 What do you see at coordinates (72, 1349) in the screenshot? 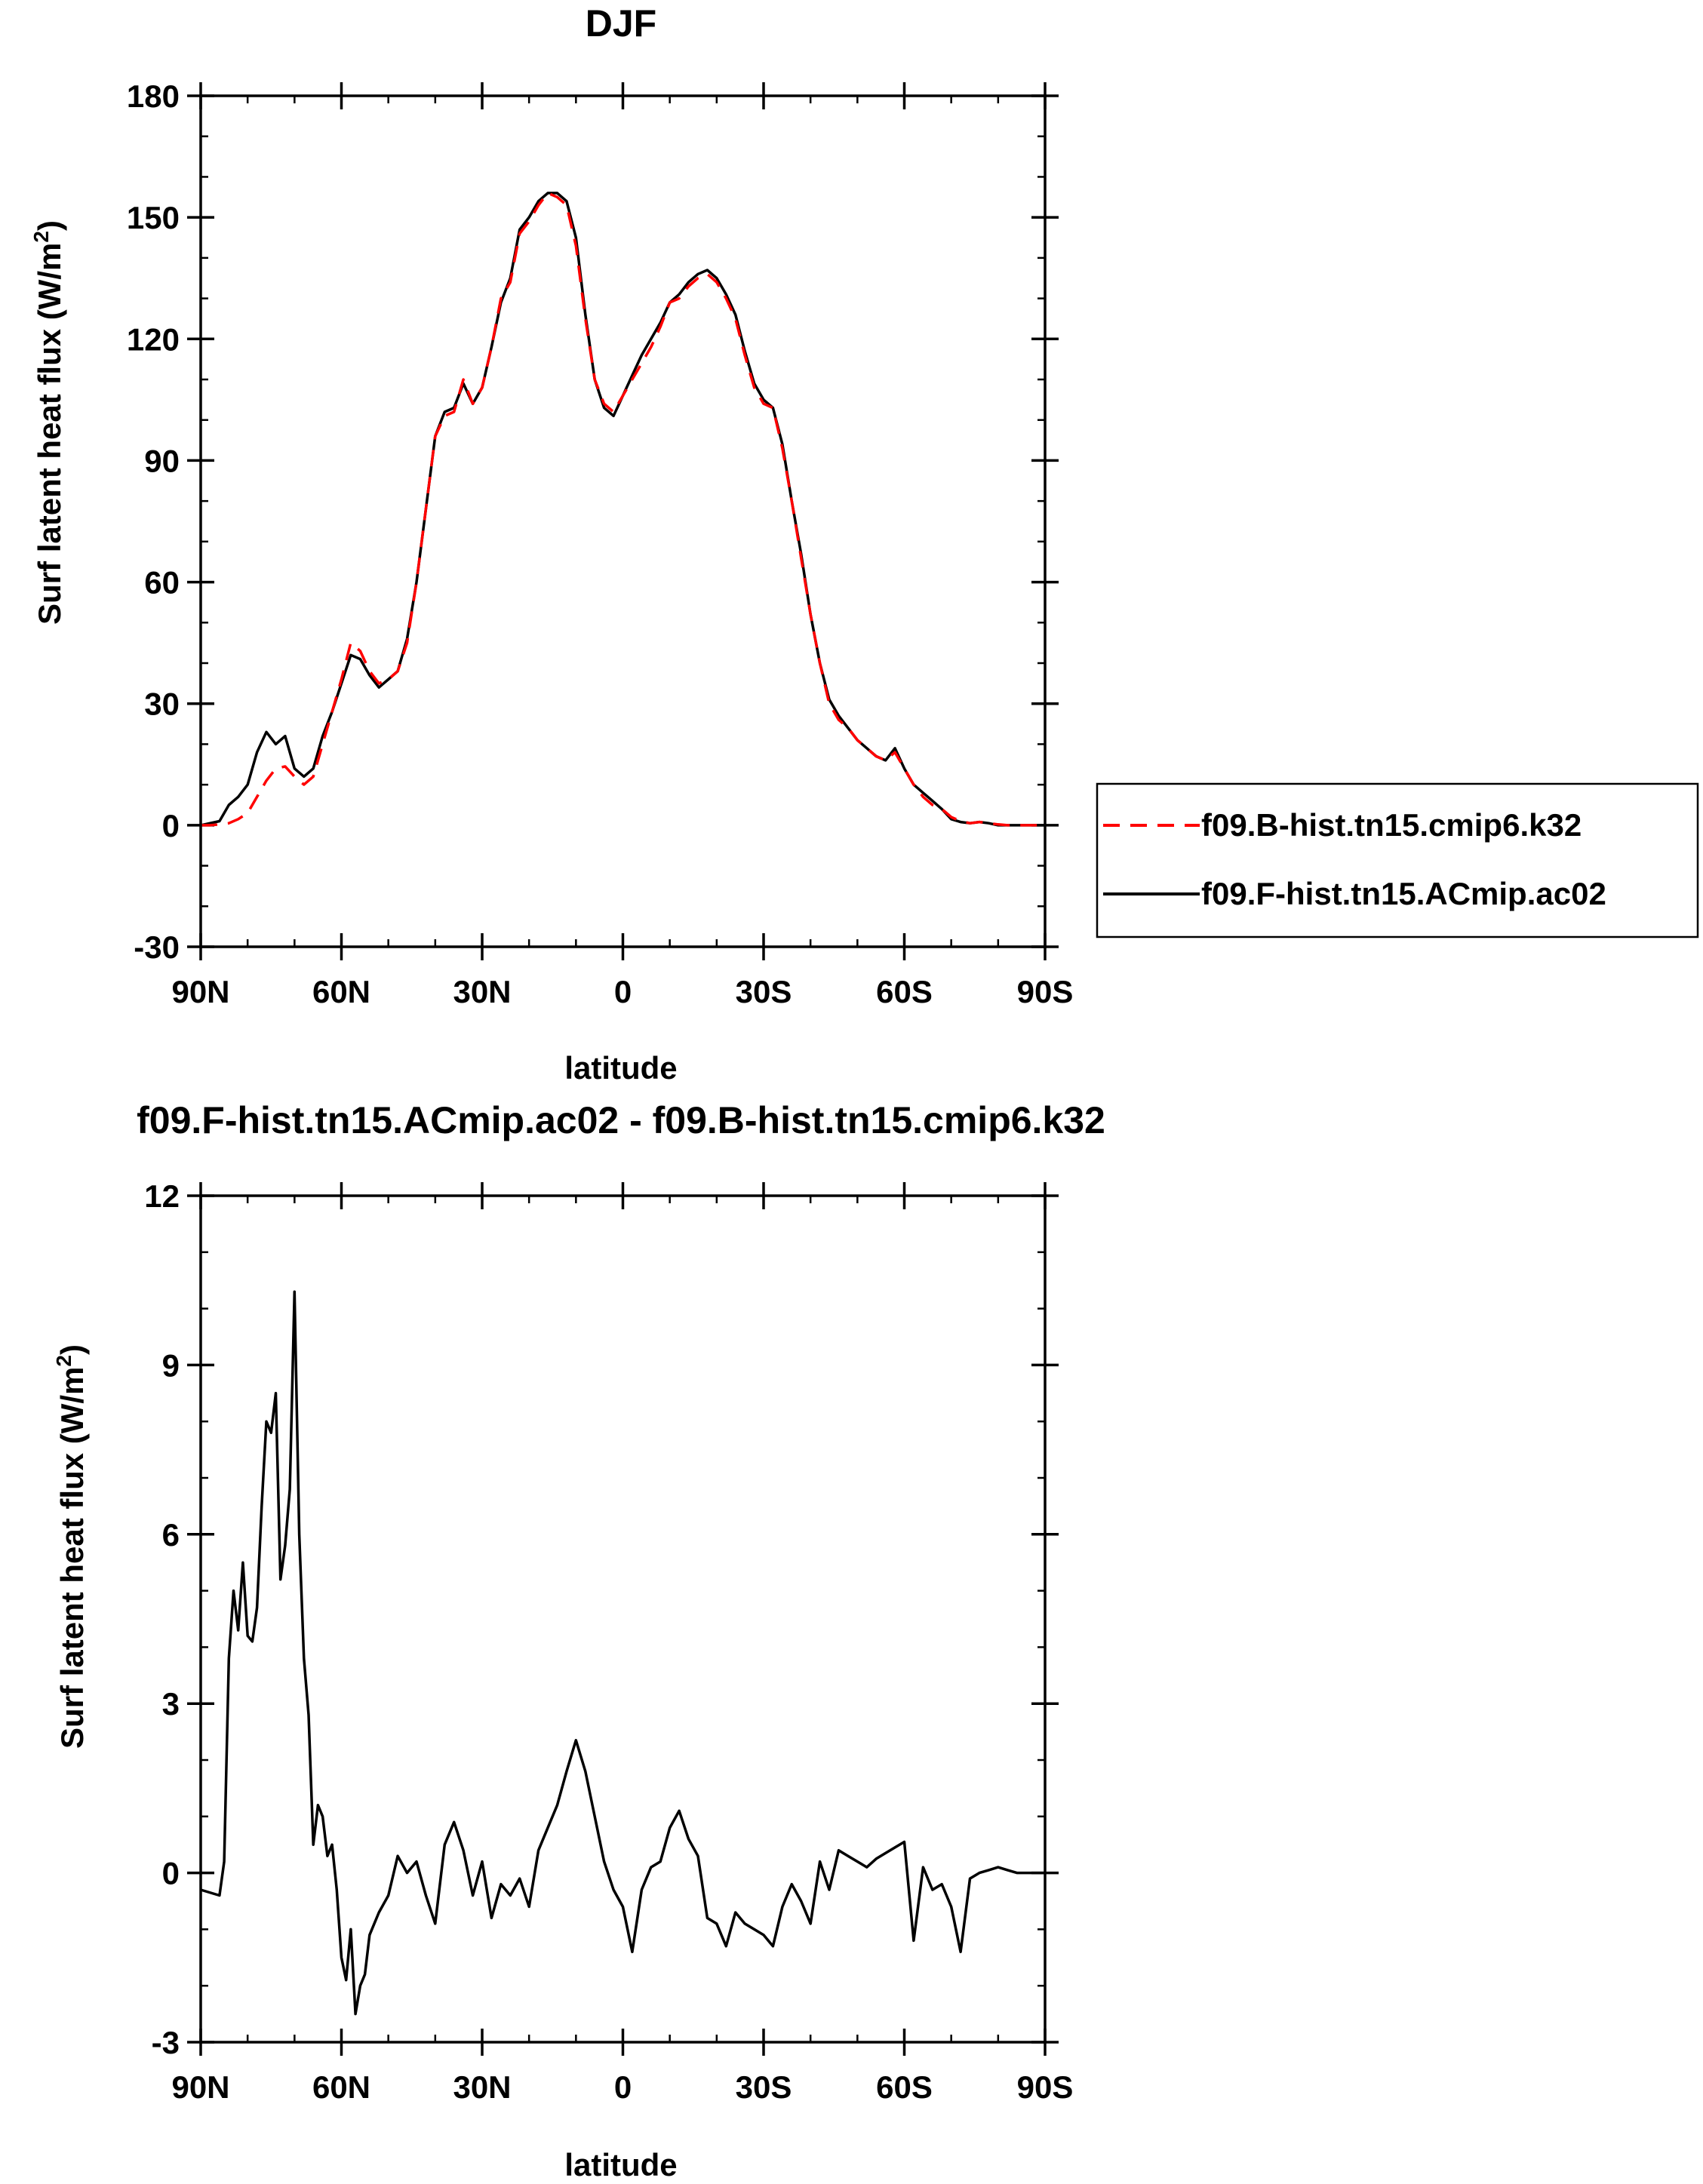
I see `bottom-ylabel-close: )` at bounding box center [72, 1349].